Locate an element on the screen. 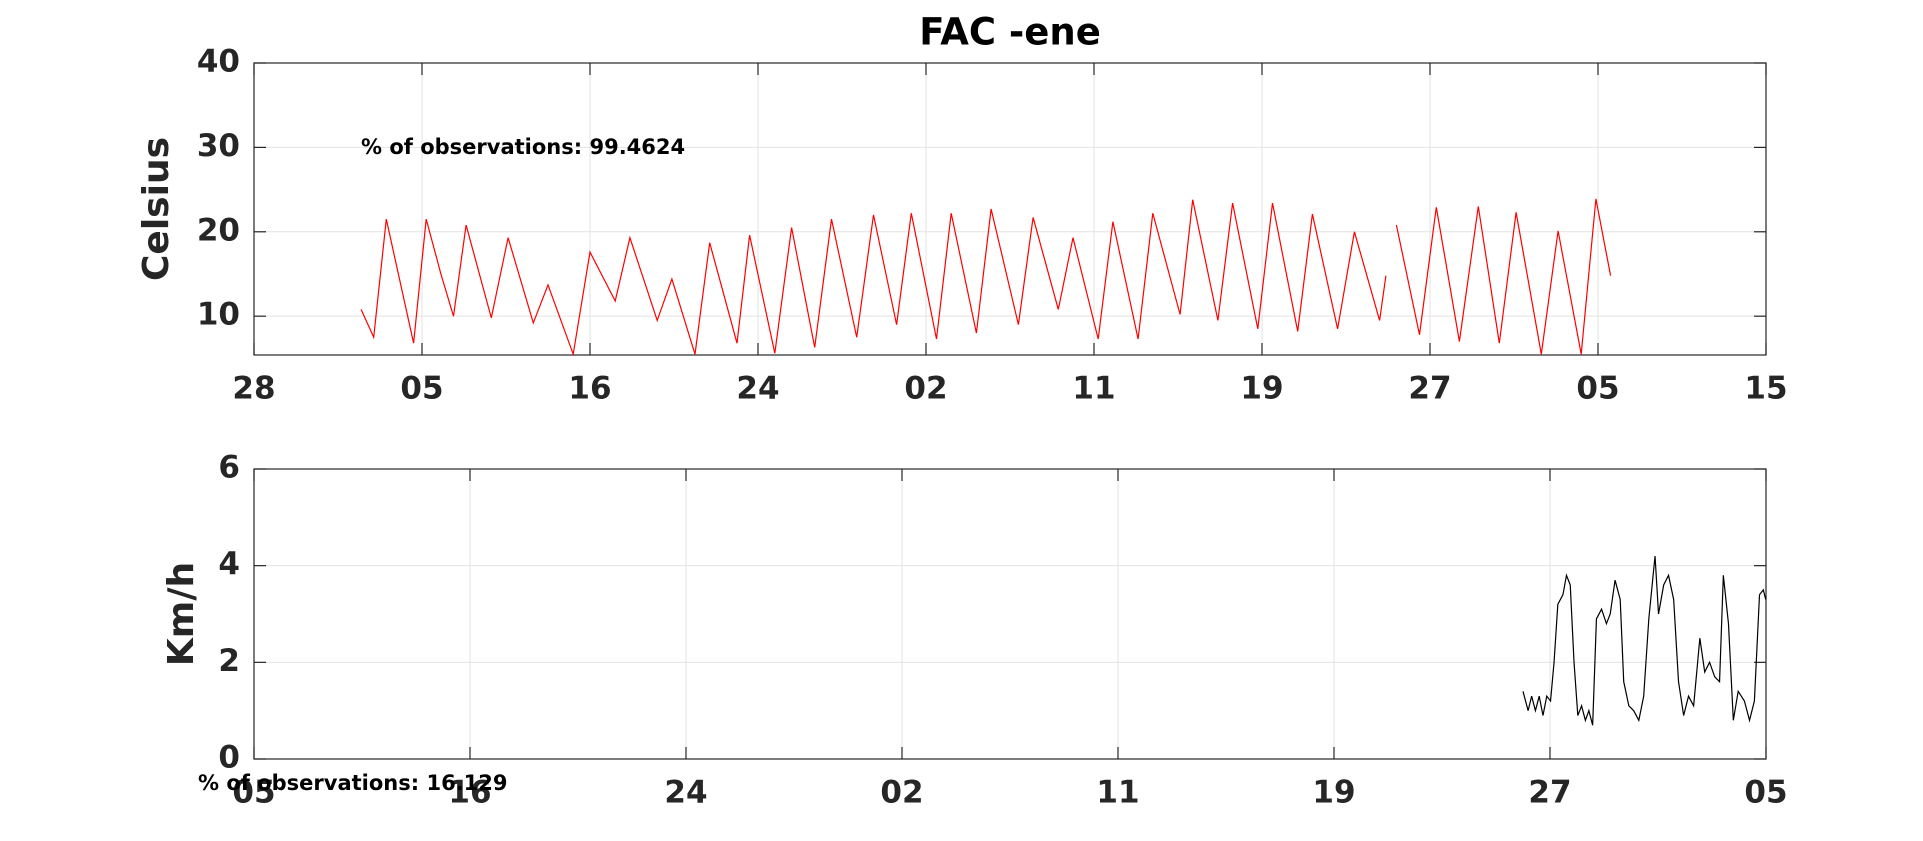 Image resolution: width=1923 pixels, height=841 pixels. y-tick-label: 10 is located at coordinates (218, 315).